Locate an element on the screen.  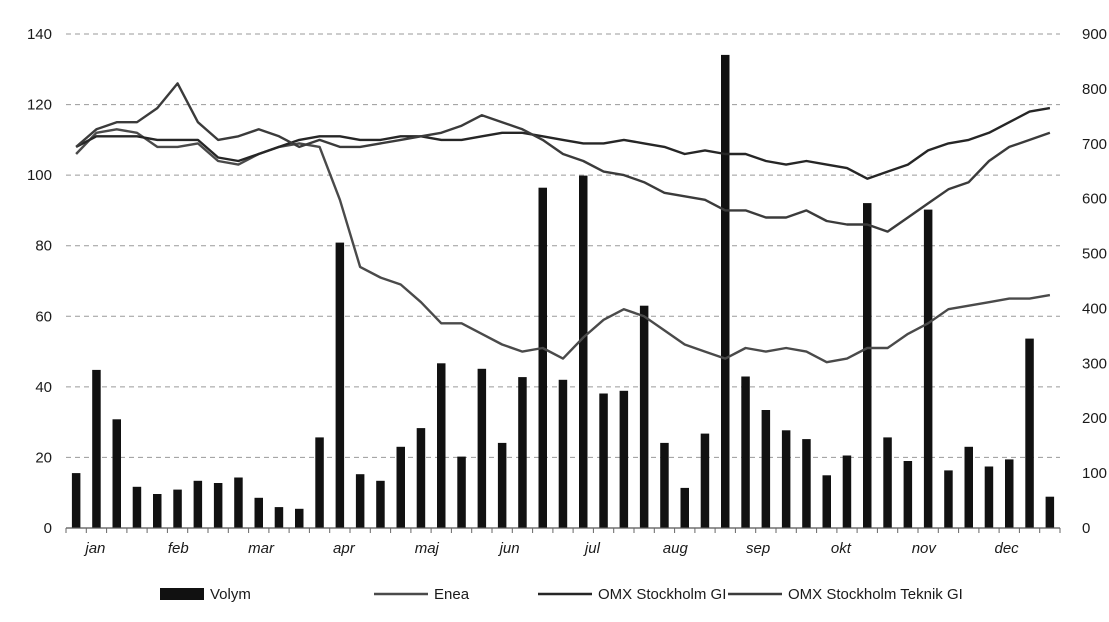
month-label-maj: maj is located at coordinates (427, 548).